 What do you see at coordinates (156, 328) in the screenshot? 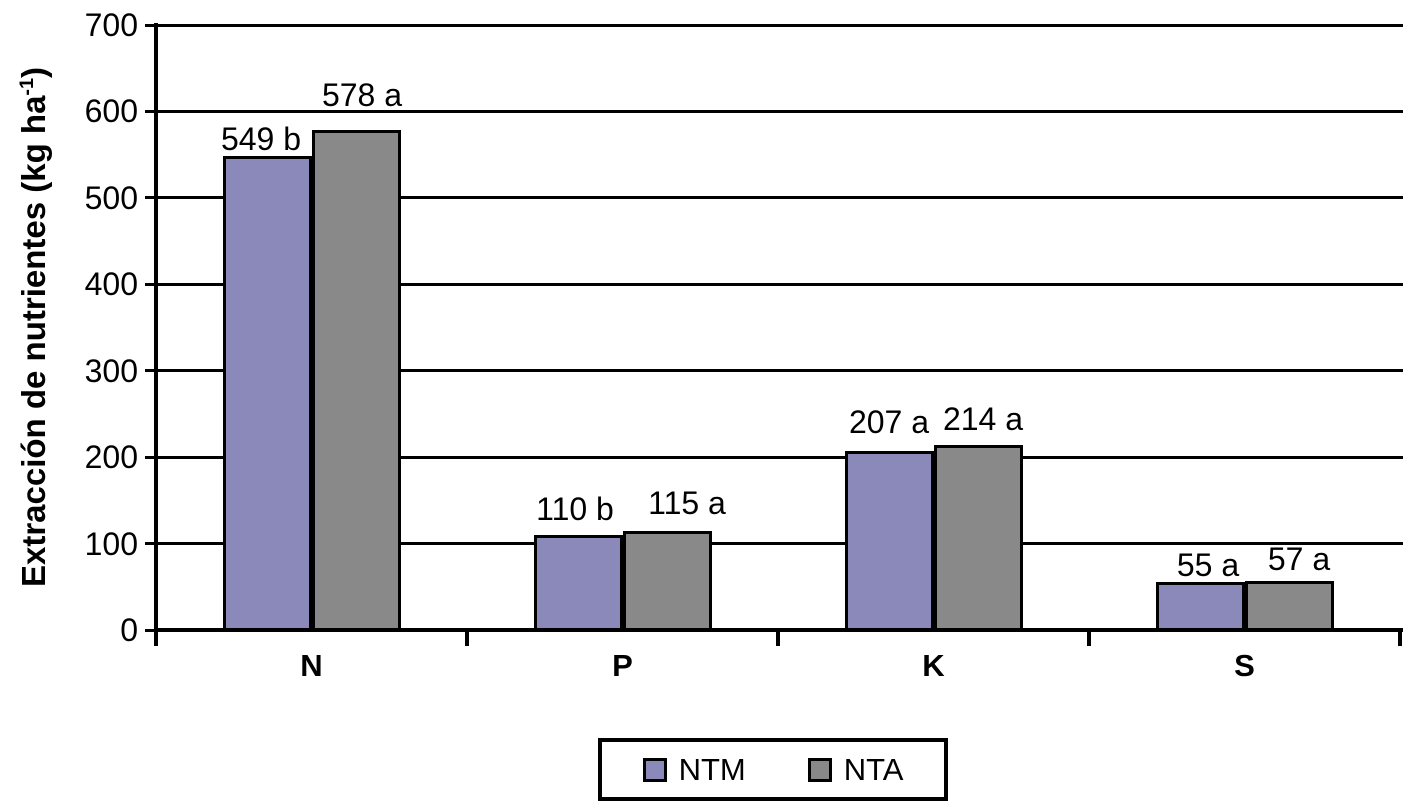
I see `y-axis-line` at bounding box center [156, 328].